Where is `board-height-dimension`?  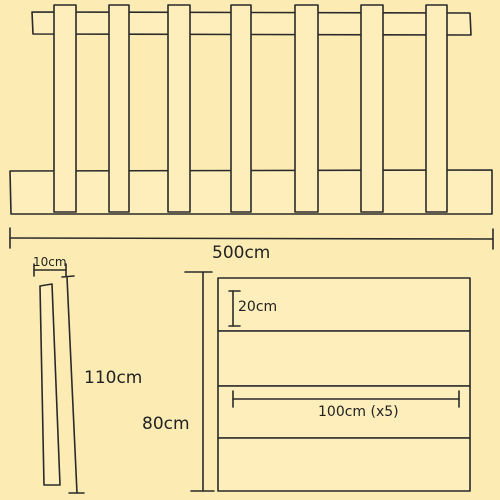 board-height-dimension is located at coordinates (234, 308).